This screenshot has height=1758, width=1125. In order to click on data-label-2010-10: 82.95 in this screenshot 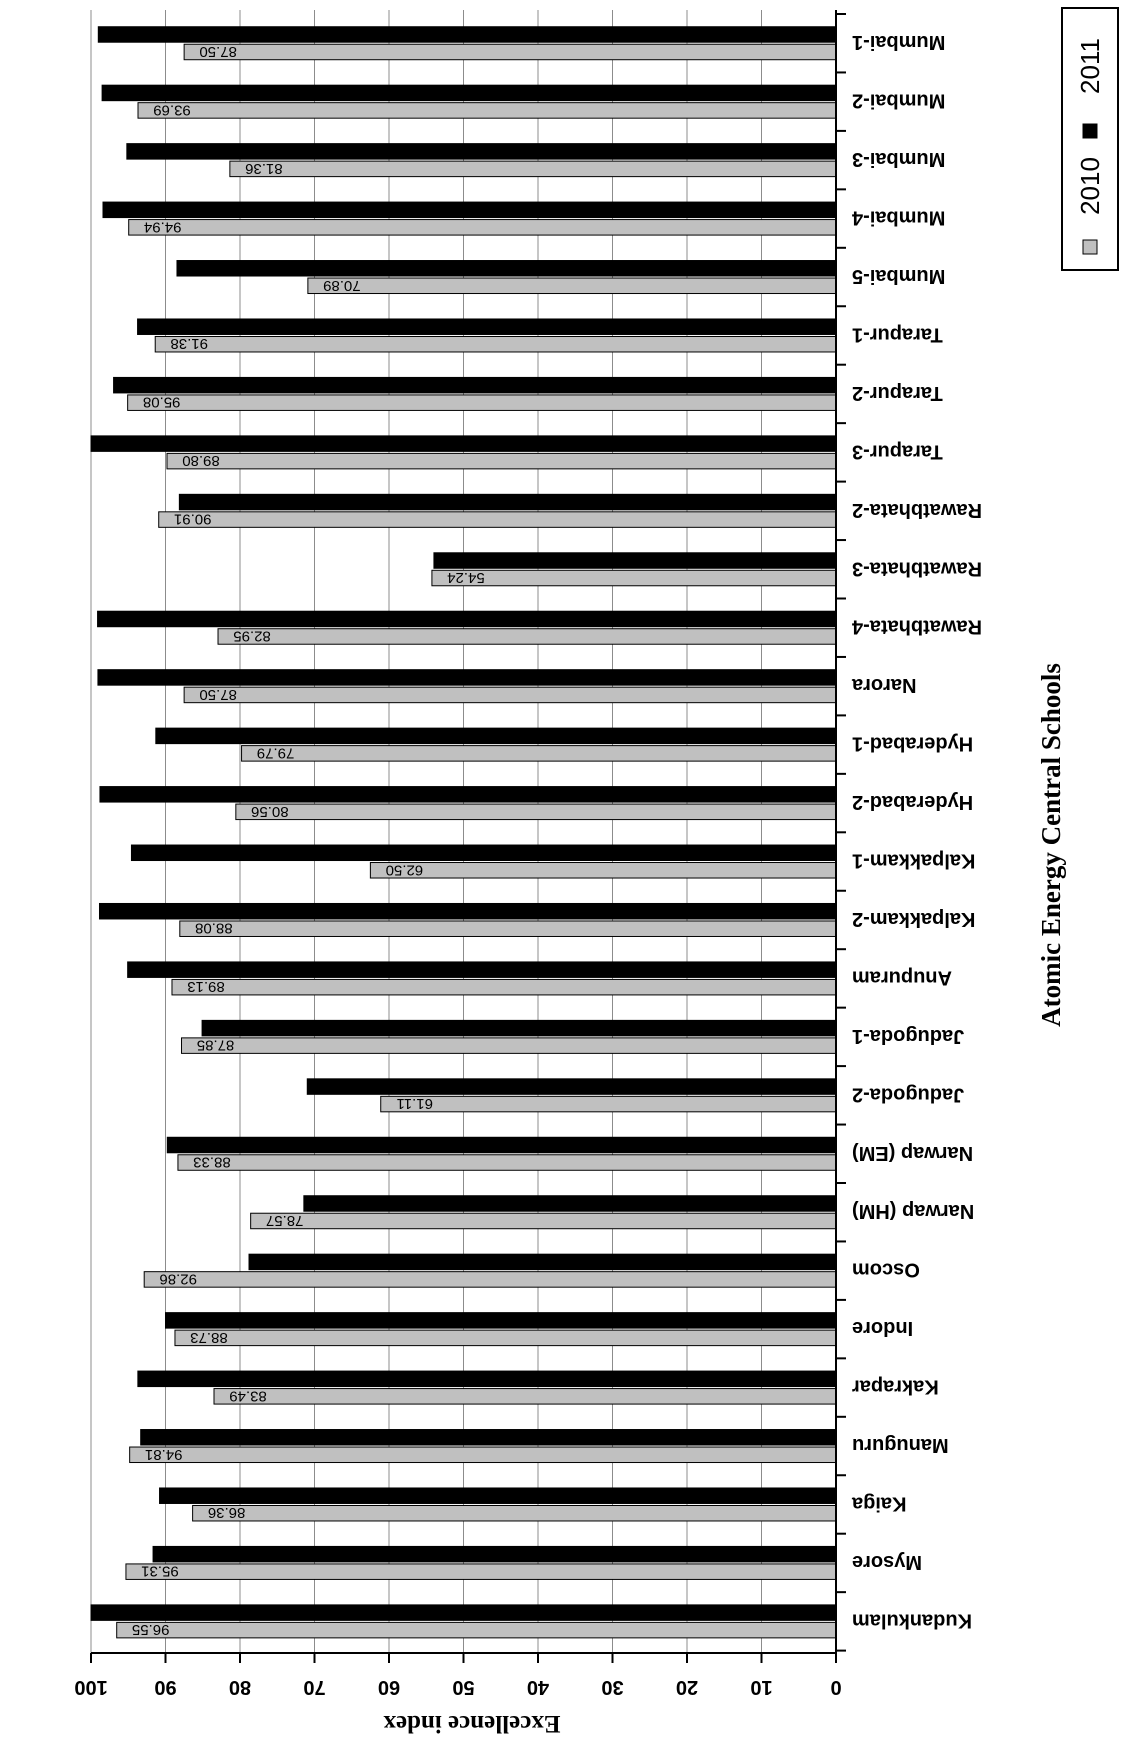, I will do `click(252, 635)`.